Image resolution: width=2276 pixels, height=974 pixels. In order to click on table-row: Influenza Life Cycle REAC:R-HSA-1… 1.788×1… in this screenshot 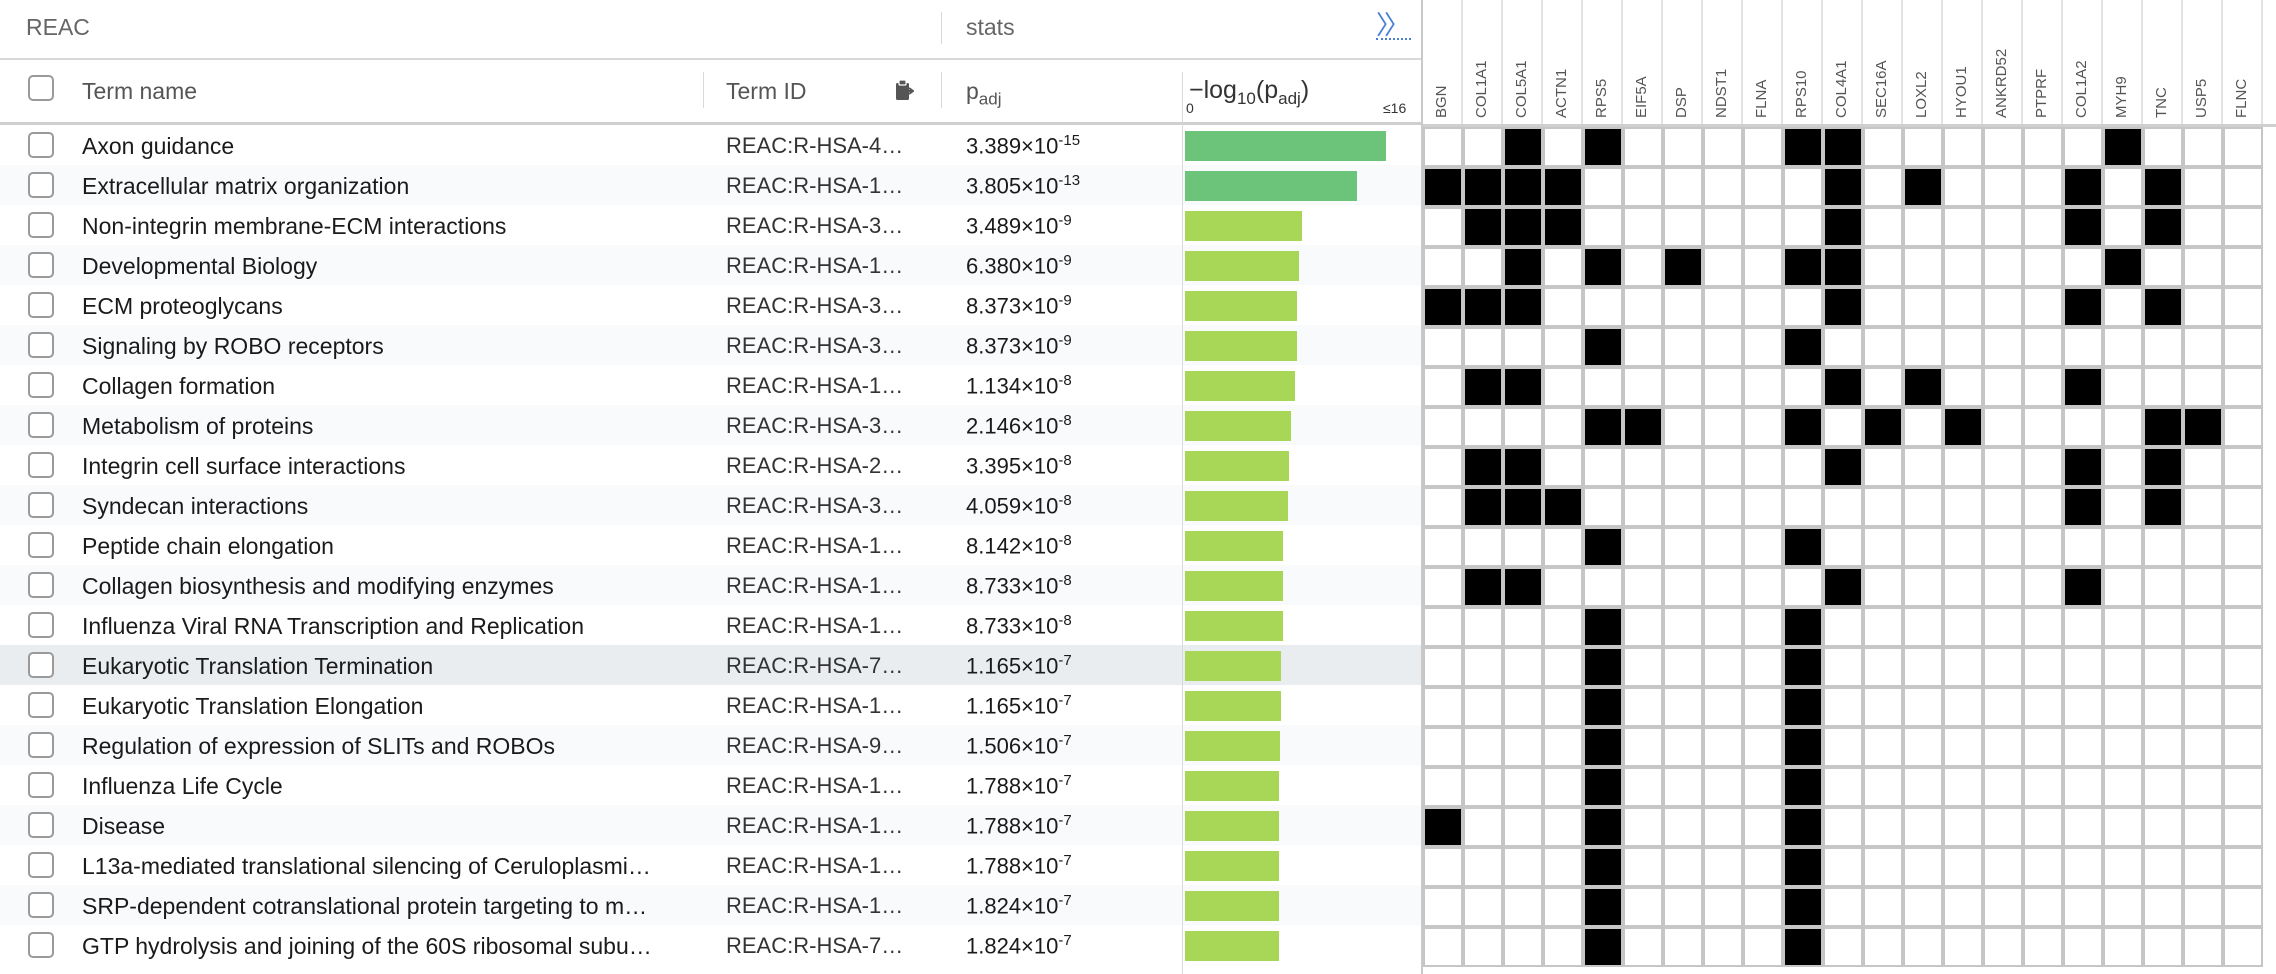, I will do `click(710, 785)`.